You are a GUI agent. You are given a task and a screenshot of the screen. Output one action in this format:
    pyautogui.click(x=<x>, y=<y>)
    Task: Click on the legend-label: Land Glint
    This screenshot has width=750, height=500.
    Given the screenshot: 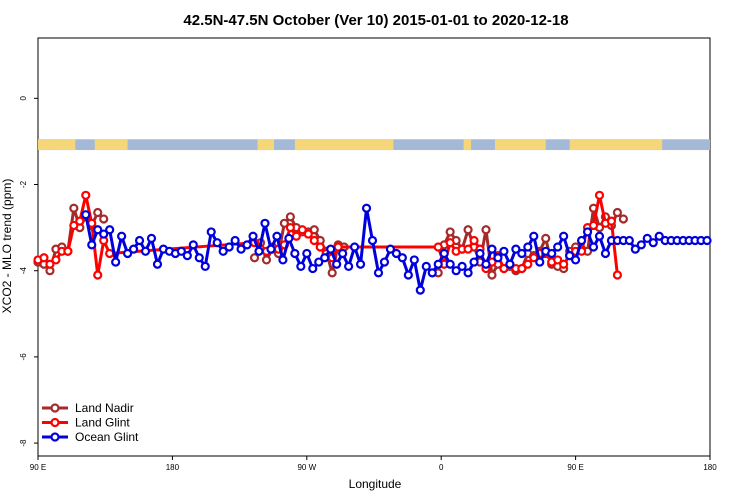 What is the action you would take?
    pyautogui.click(x=102, y=423)
    